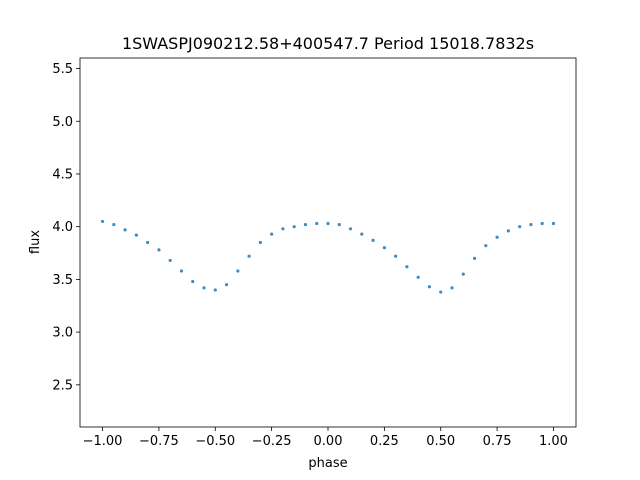 The height and width of the screenshot is (480, 640). What do you see at coordinates (328, 256) in the screenshot?
I see `data-points` at bounding box center [328, 256].